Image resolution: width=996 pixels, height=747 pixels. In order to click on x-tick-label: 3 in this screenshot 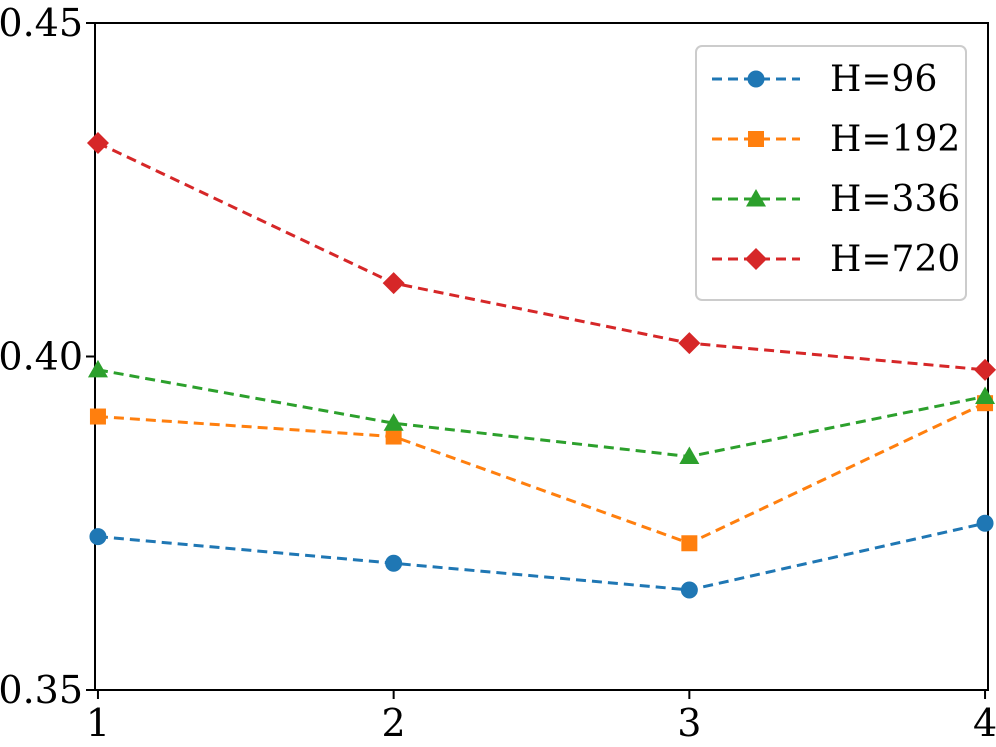, I will do `click(689, 723)`.